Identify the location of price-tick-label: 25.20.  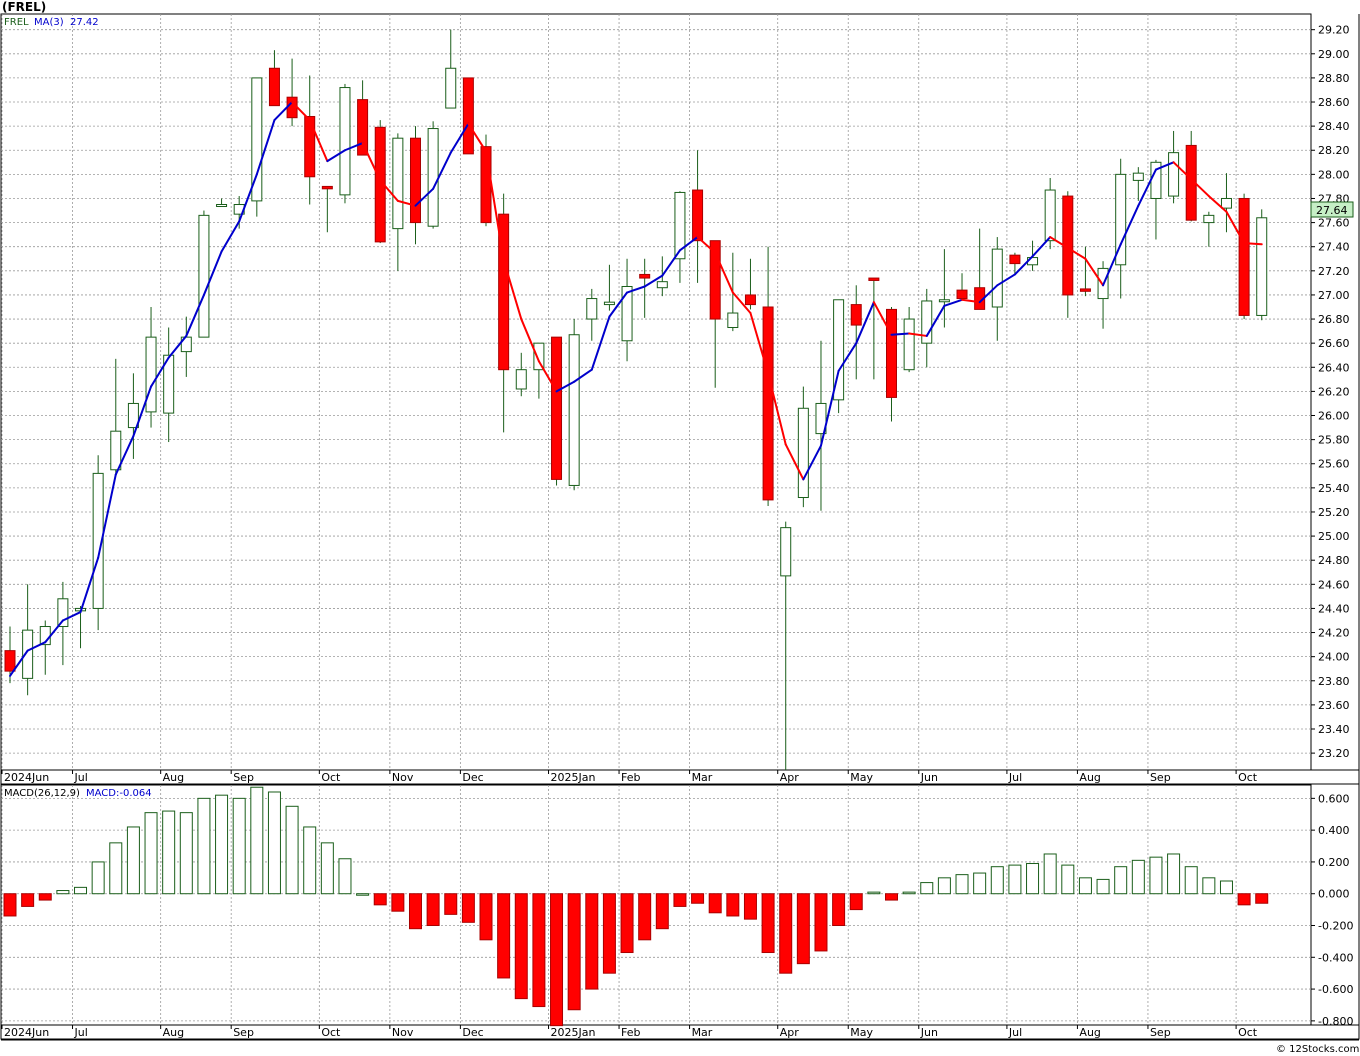
(1334, 512).